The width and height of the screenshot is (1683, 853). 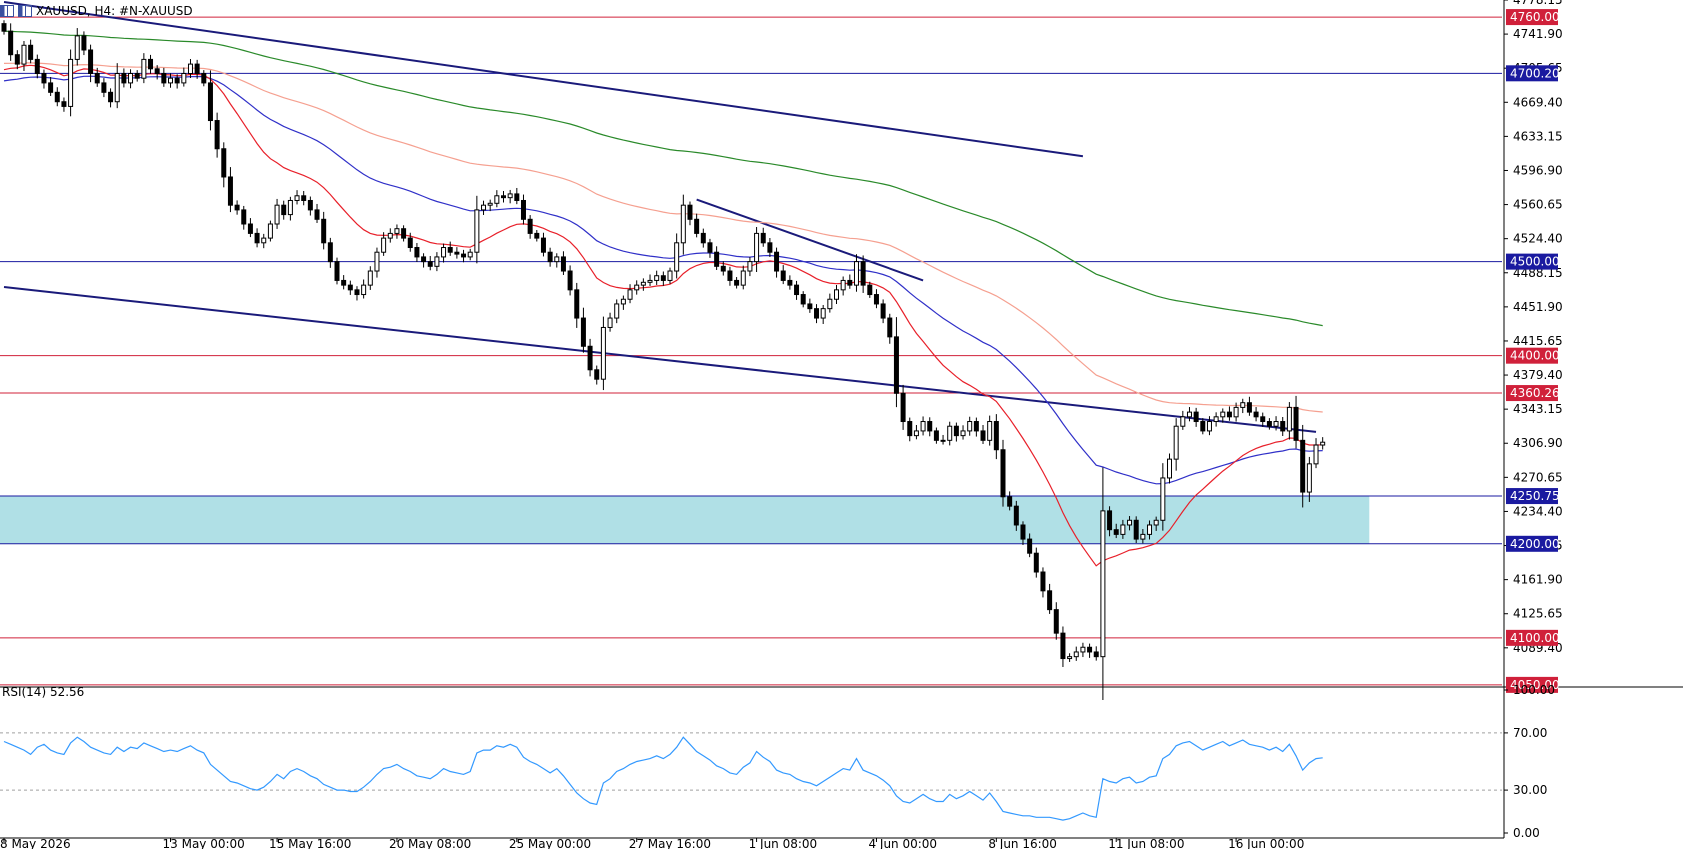 What do you see at coordinates (1538, 580) in the screenshot?
I see `price-tick-label-17: 4161.90` at bounding box center [1538, 580].